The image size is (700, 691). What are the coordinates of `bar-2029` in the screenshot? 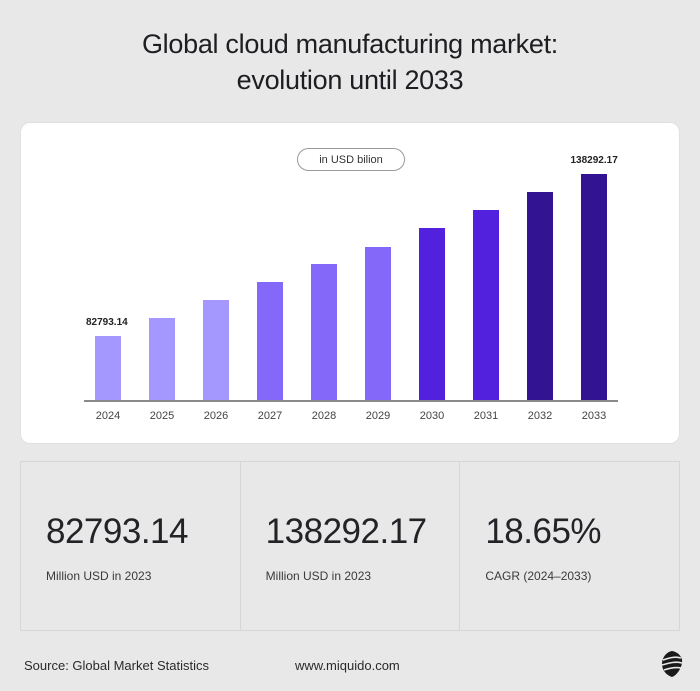 It's located at (378, 323).